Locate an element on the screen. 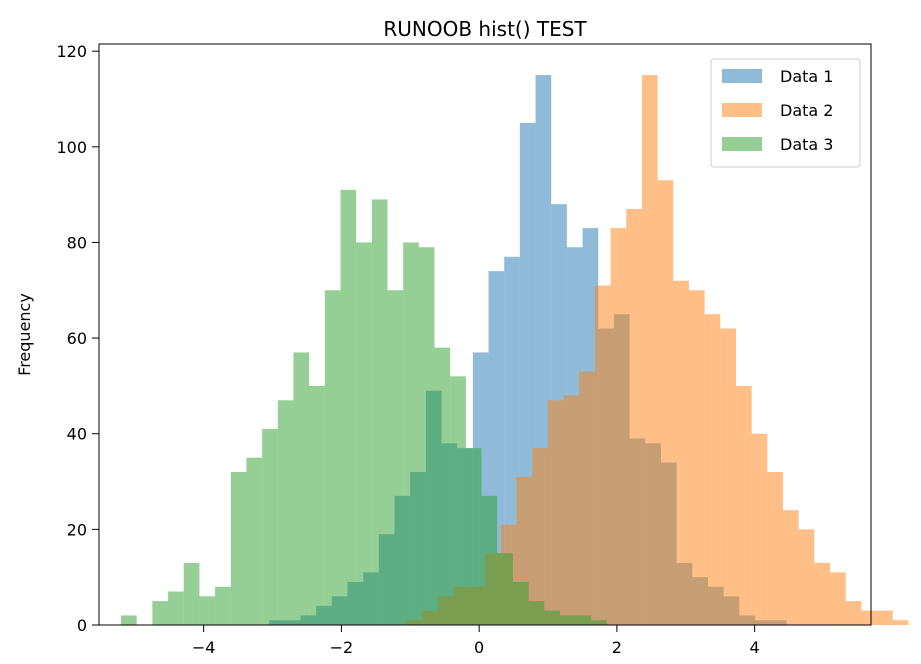 The width and height of the screenshot is (921, 664). legend-label: Data 3 is located at coordinates (806, 144).